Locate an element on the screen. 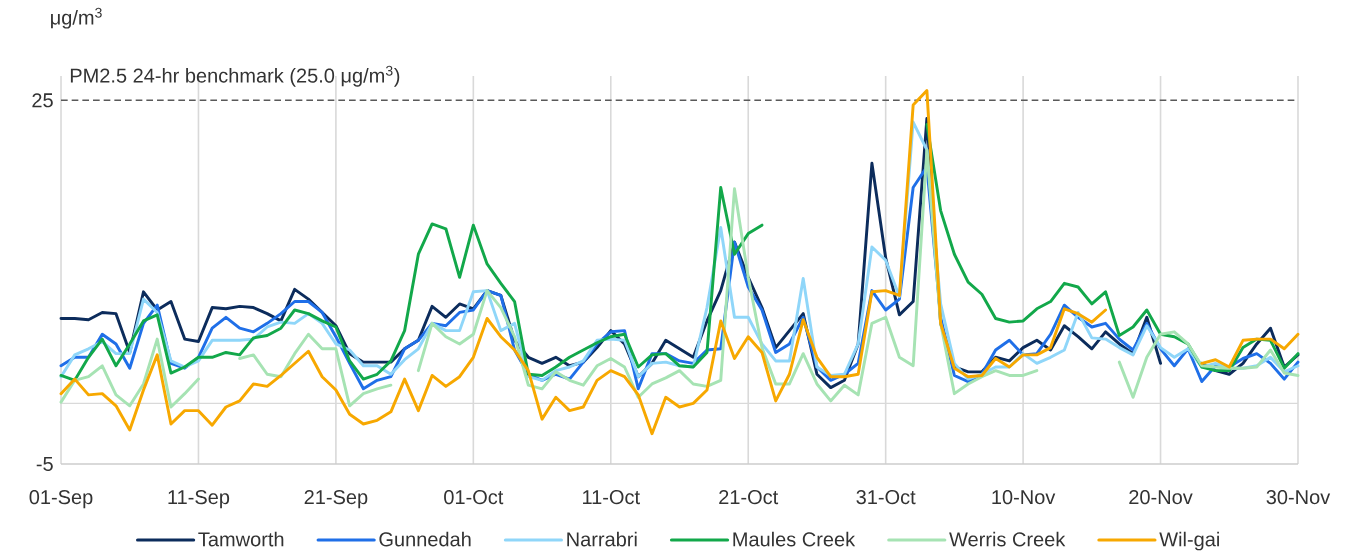 This screenshot has width=1364, height=553. legend-label: Tamworth is located at coordinates (241, 539).